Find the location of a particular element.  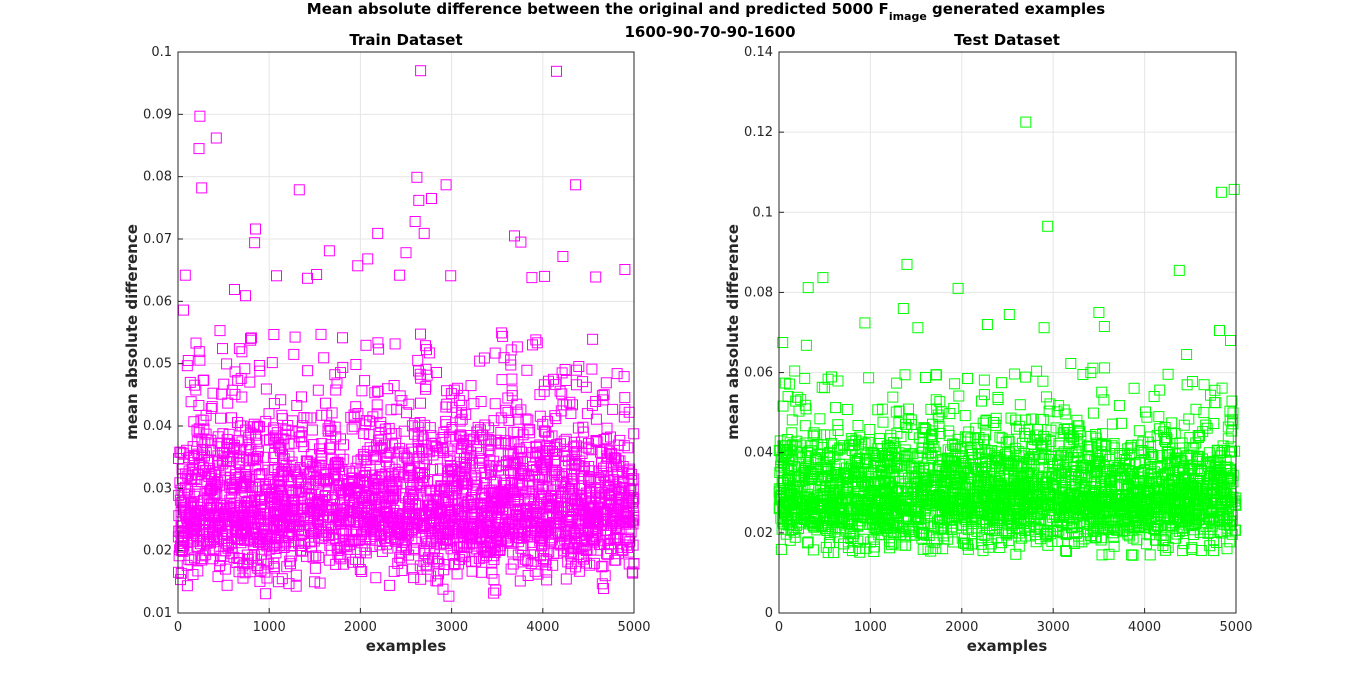

train-xtick-label: 3000 is located at coordinates (451, 627).